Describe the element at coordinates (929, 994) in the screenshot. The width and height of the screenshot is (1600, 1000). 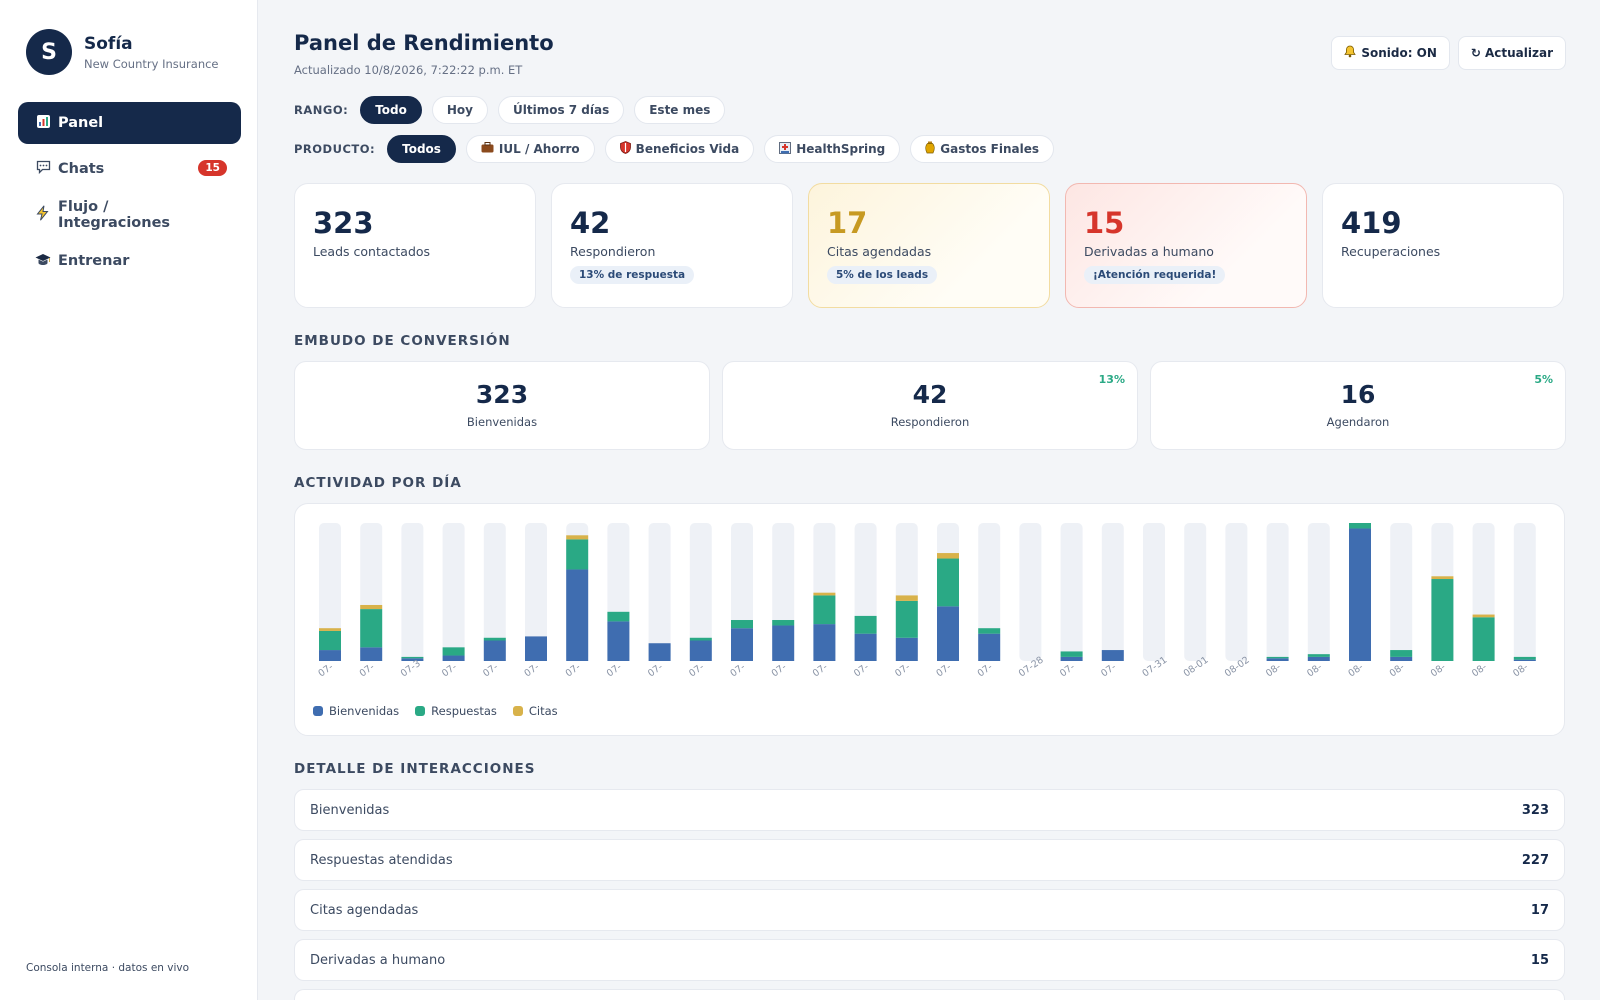
I see `detail-row-partial` at that location.